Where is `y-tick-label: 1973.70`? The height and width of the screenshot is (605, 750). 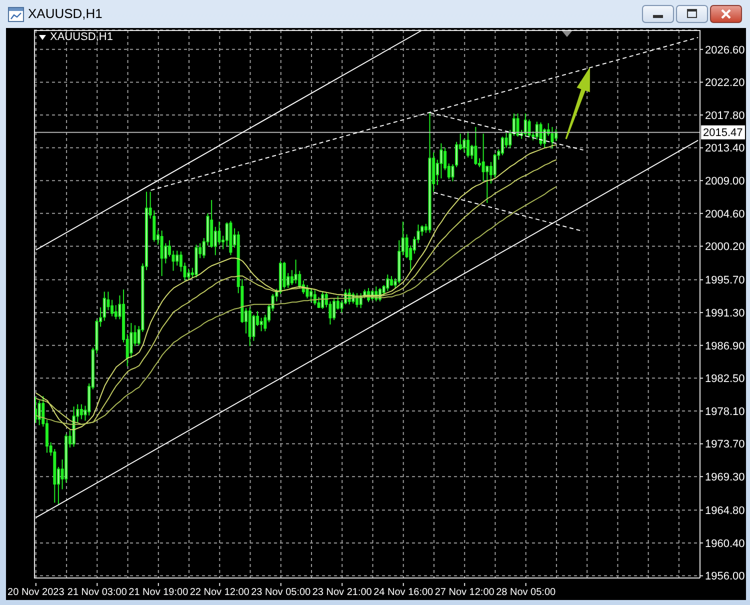 y-tick-label: 1973.70 is located at coordinates (725, 444).